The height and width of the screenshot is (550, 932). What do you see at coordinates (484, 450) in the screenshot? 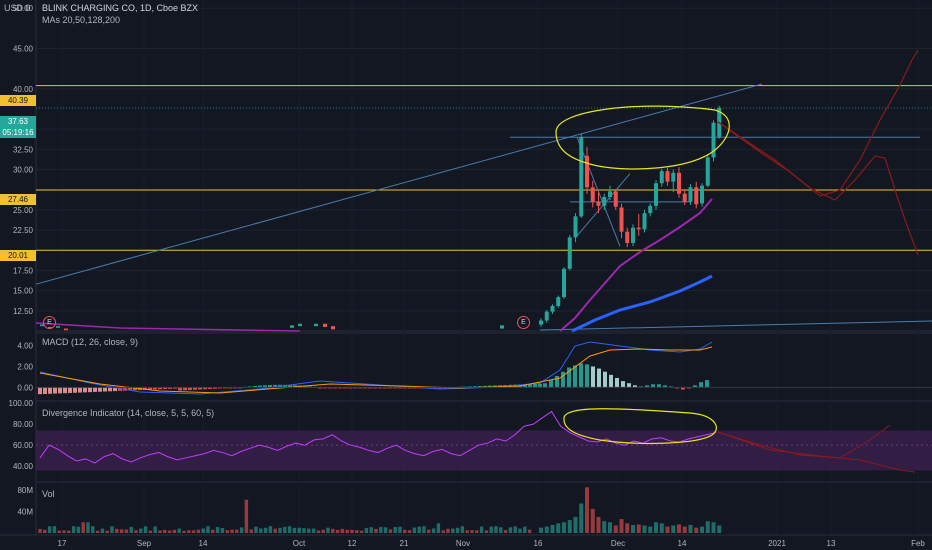
I see `divergence-band` at bounding box center [484, 450].